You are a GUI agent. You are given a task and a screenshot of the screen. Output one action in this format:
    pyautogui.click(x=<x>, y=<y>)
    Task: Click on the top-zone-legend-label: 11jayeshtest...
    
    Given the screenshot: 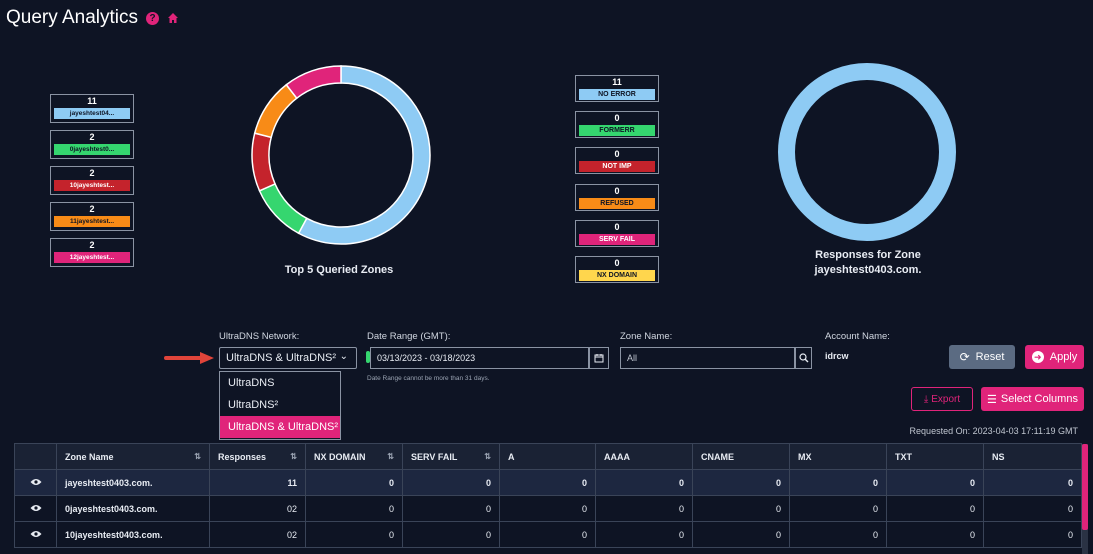 What is the action you would take?
    pyautogui.click(x=92, y=221)
    